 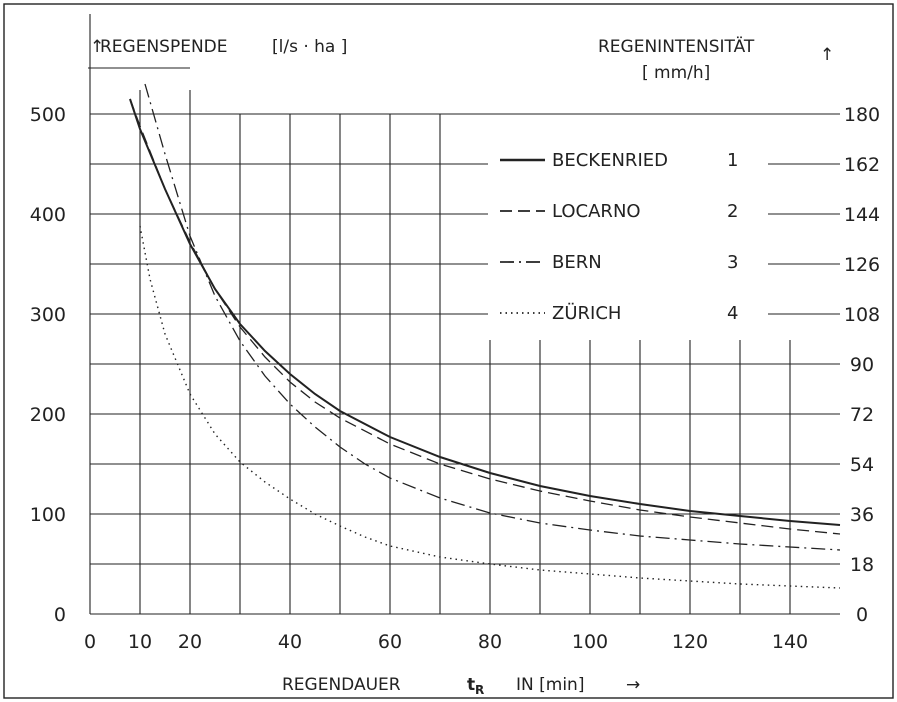 I want to click on x-axis-title: REGENDAUER, so click(x=341, y=685).